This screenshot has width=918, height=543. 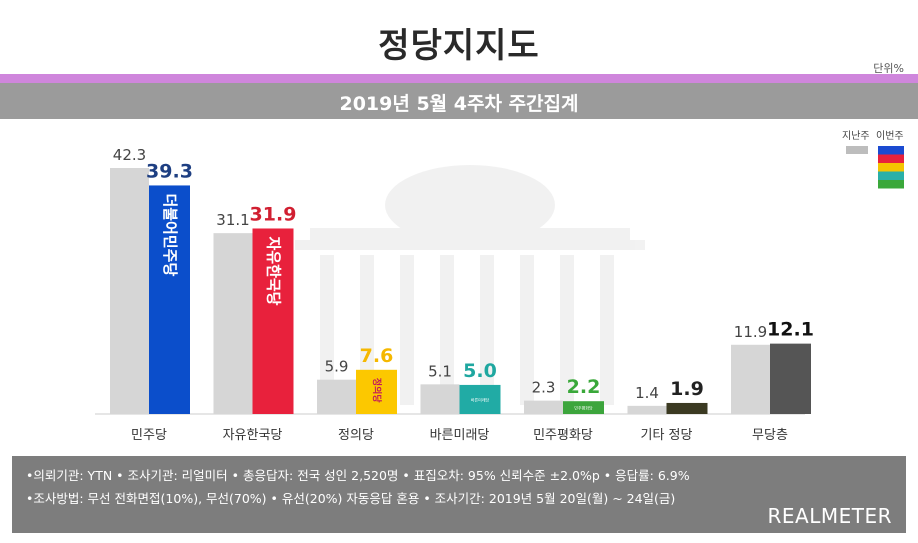 I want to click on category-label-5: 기타 정당, so click(x=667, y=435).